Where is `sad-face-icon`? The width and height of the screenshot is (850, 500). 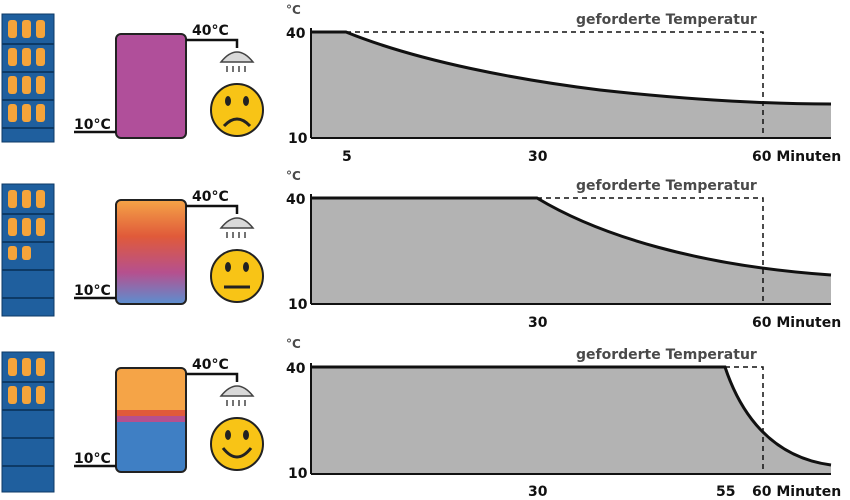 sad-face-icon is located at coordinates (237, 110).